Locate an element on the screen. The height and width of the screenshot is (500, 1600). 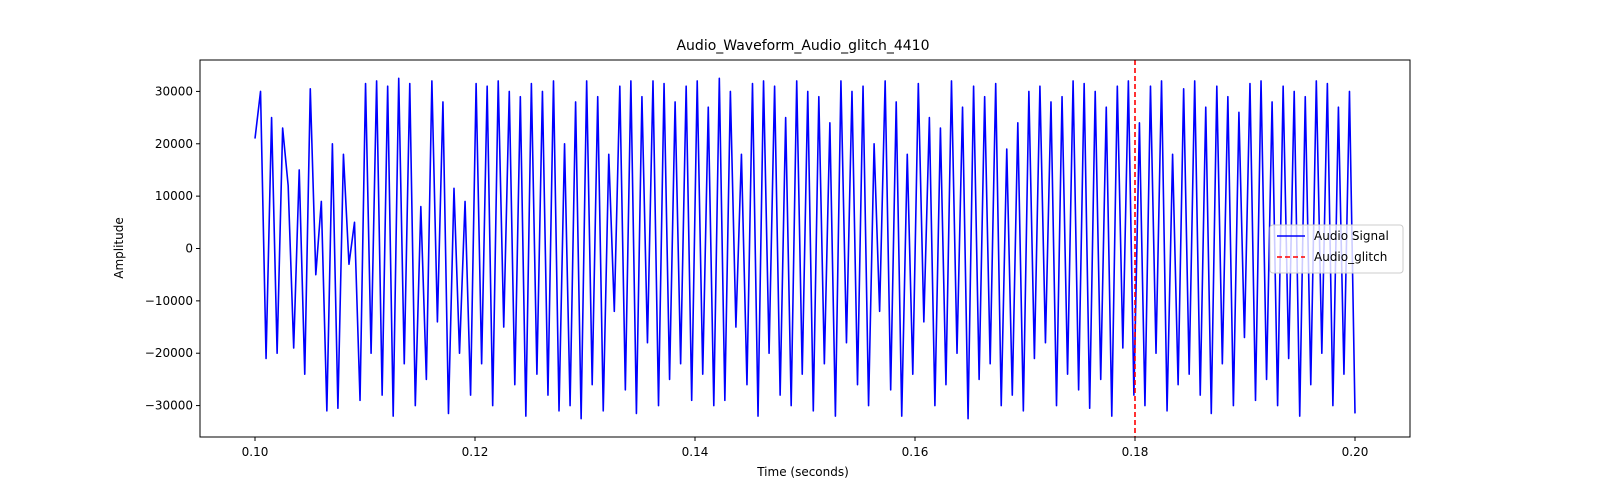
x-axis-ticks: 0.10 0.12 0.14 0.16 0.18 0.20 is located at coordinates (805, 448).